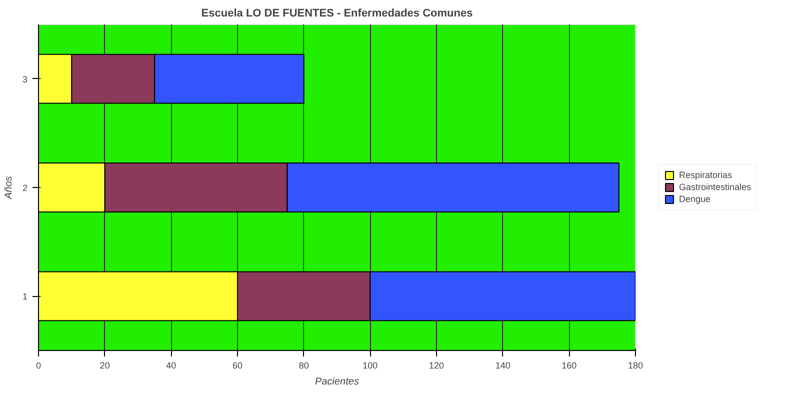 This screenshot has width=787, height=400. What do you see at coordinates (303, 365) in the screenshot?
I see `x-tick-label: 80` at bounding box center [303, 365].